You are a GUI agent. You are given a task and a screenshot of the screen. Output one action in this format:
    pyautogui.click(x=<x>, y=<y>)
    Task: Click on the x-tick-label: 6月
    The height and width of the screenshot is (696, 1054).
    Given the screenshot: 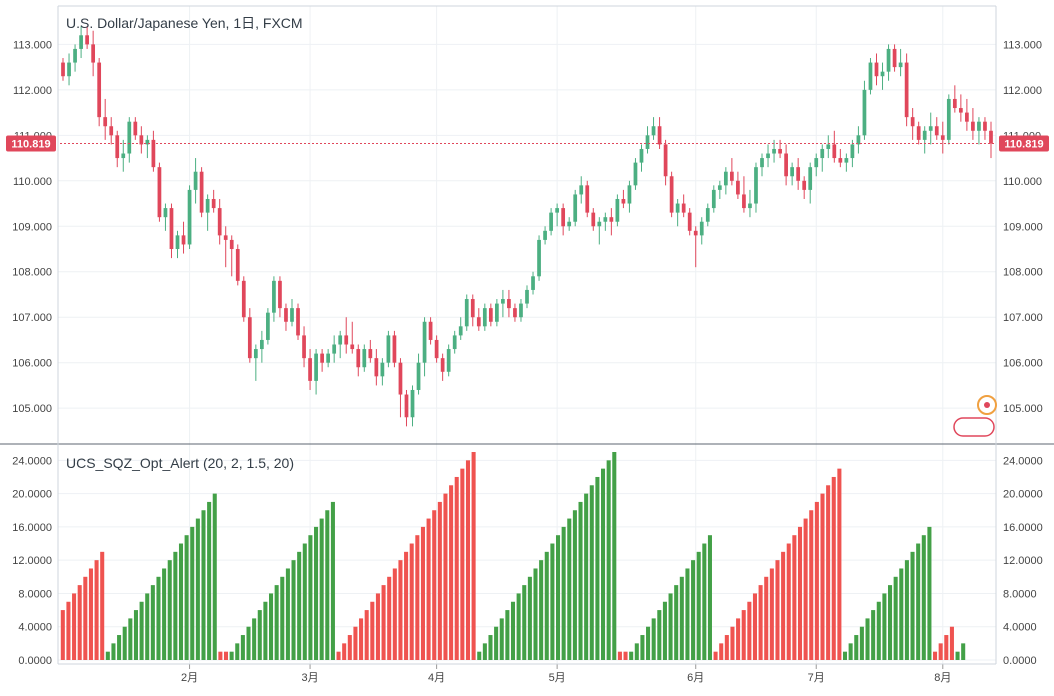 What is the action you would take?
    pyautogui.click(x=695, y=678)
    